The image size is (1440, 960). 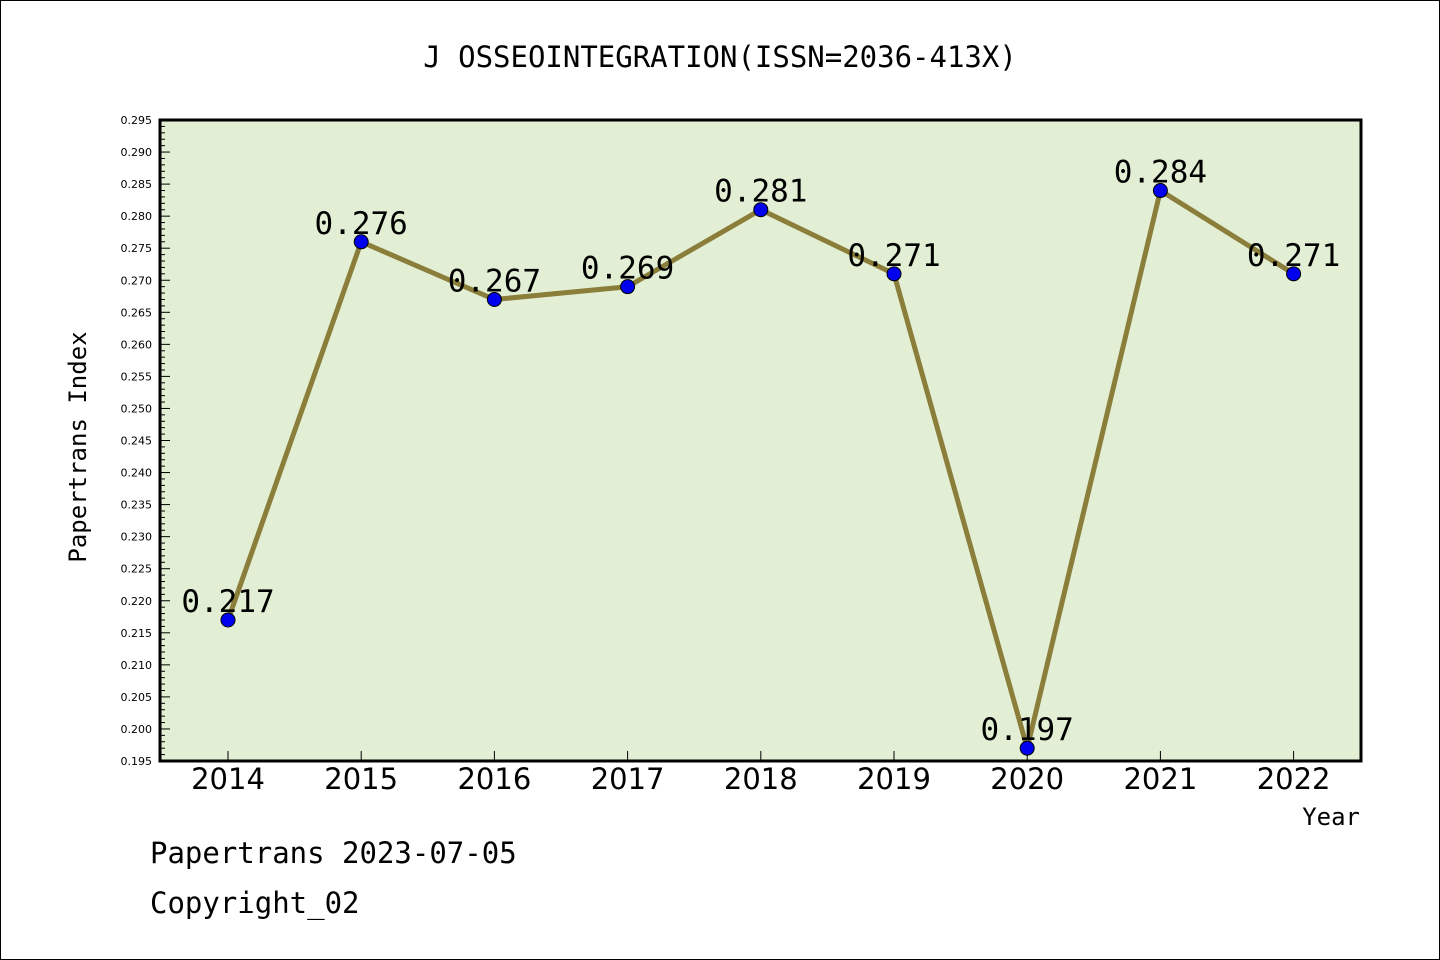 What do you see at coordinates (137, 408) in the screenshot?
I see `y-tick-label: 0.250` at bounding box center [137, 408].